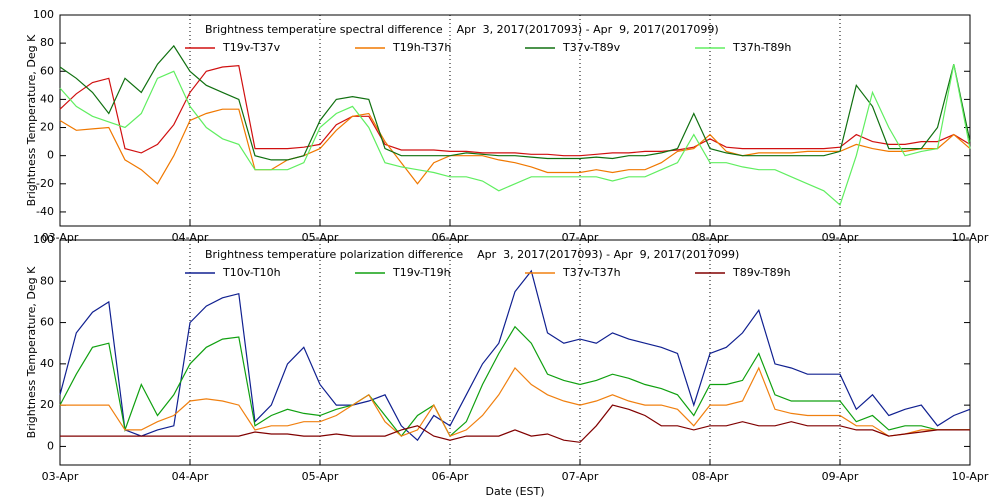 This screenshot has width=1000, height=500. Describe the element at coordinates (421, 47) in the screenshot. I see `legend-label: T19h-T37h` at that location.